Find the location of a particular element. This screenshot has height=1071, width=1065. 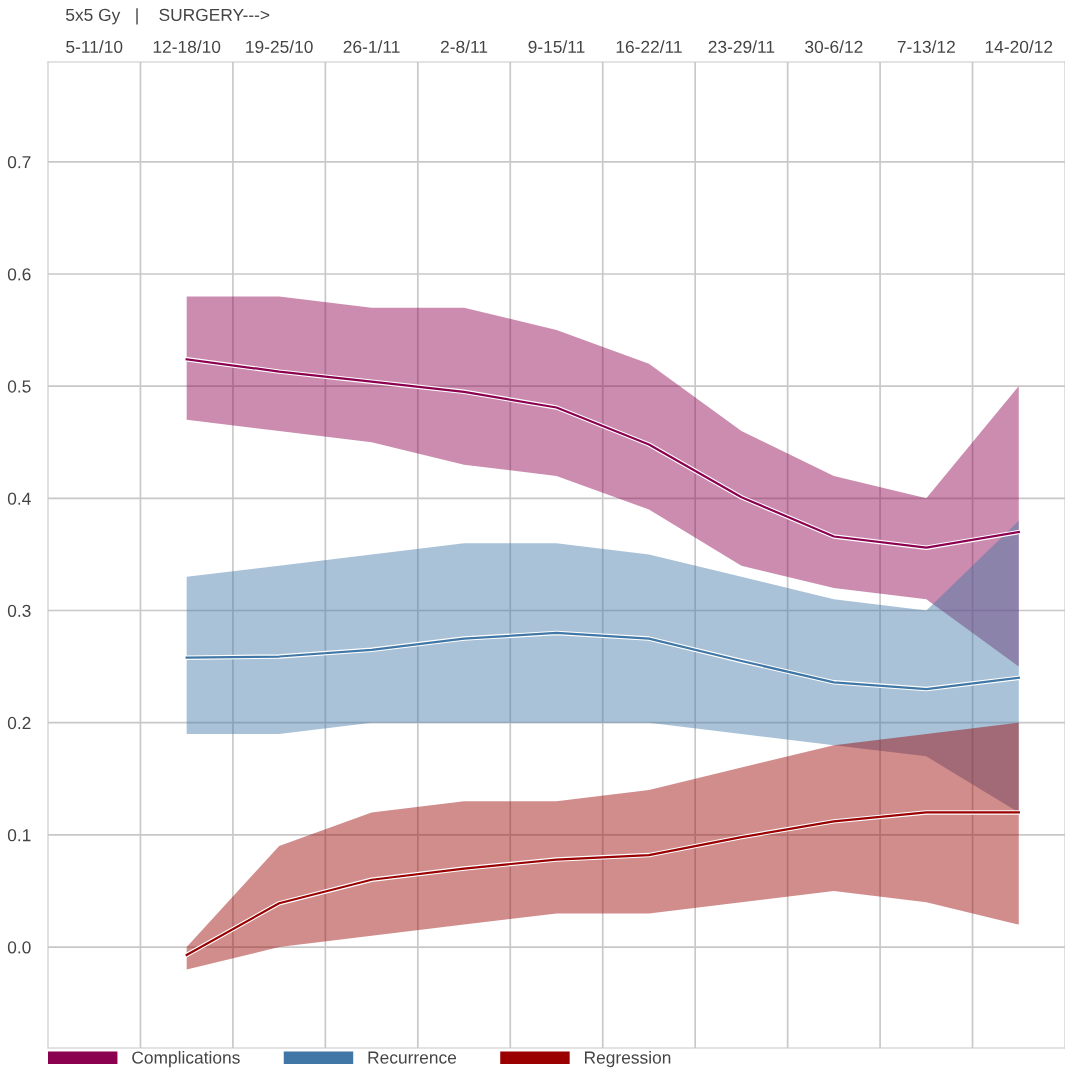

x-tick-label: 14-20/12 is located at coordinates (1019, 47).